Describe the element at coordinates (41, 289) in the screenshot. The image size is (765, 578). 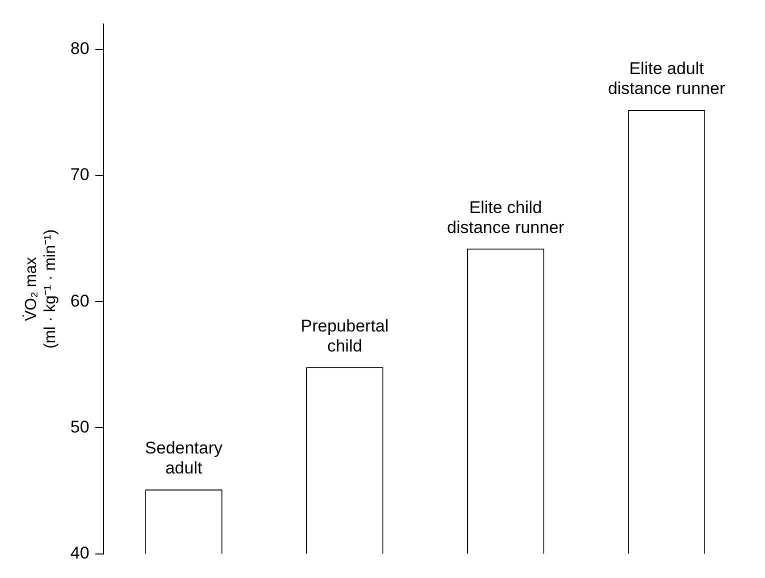
I see `y-axis-title: V̇O₂ max (ml · kg⁻¹ · min⁻¹)` at that location.